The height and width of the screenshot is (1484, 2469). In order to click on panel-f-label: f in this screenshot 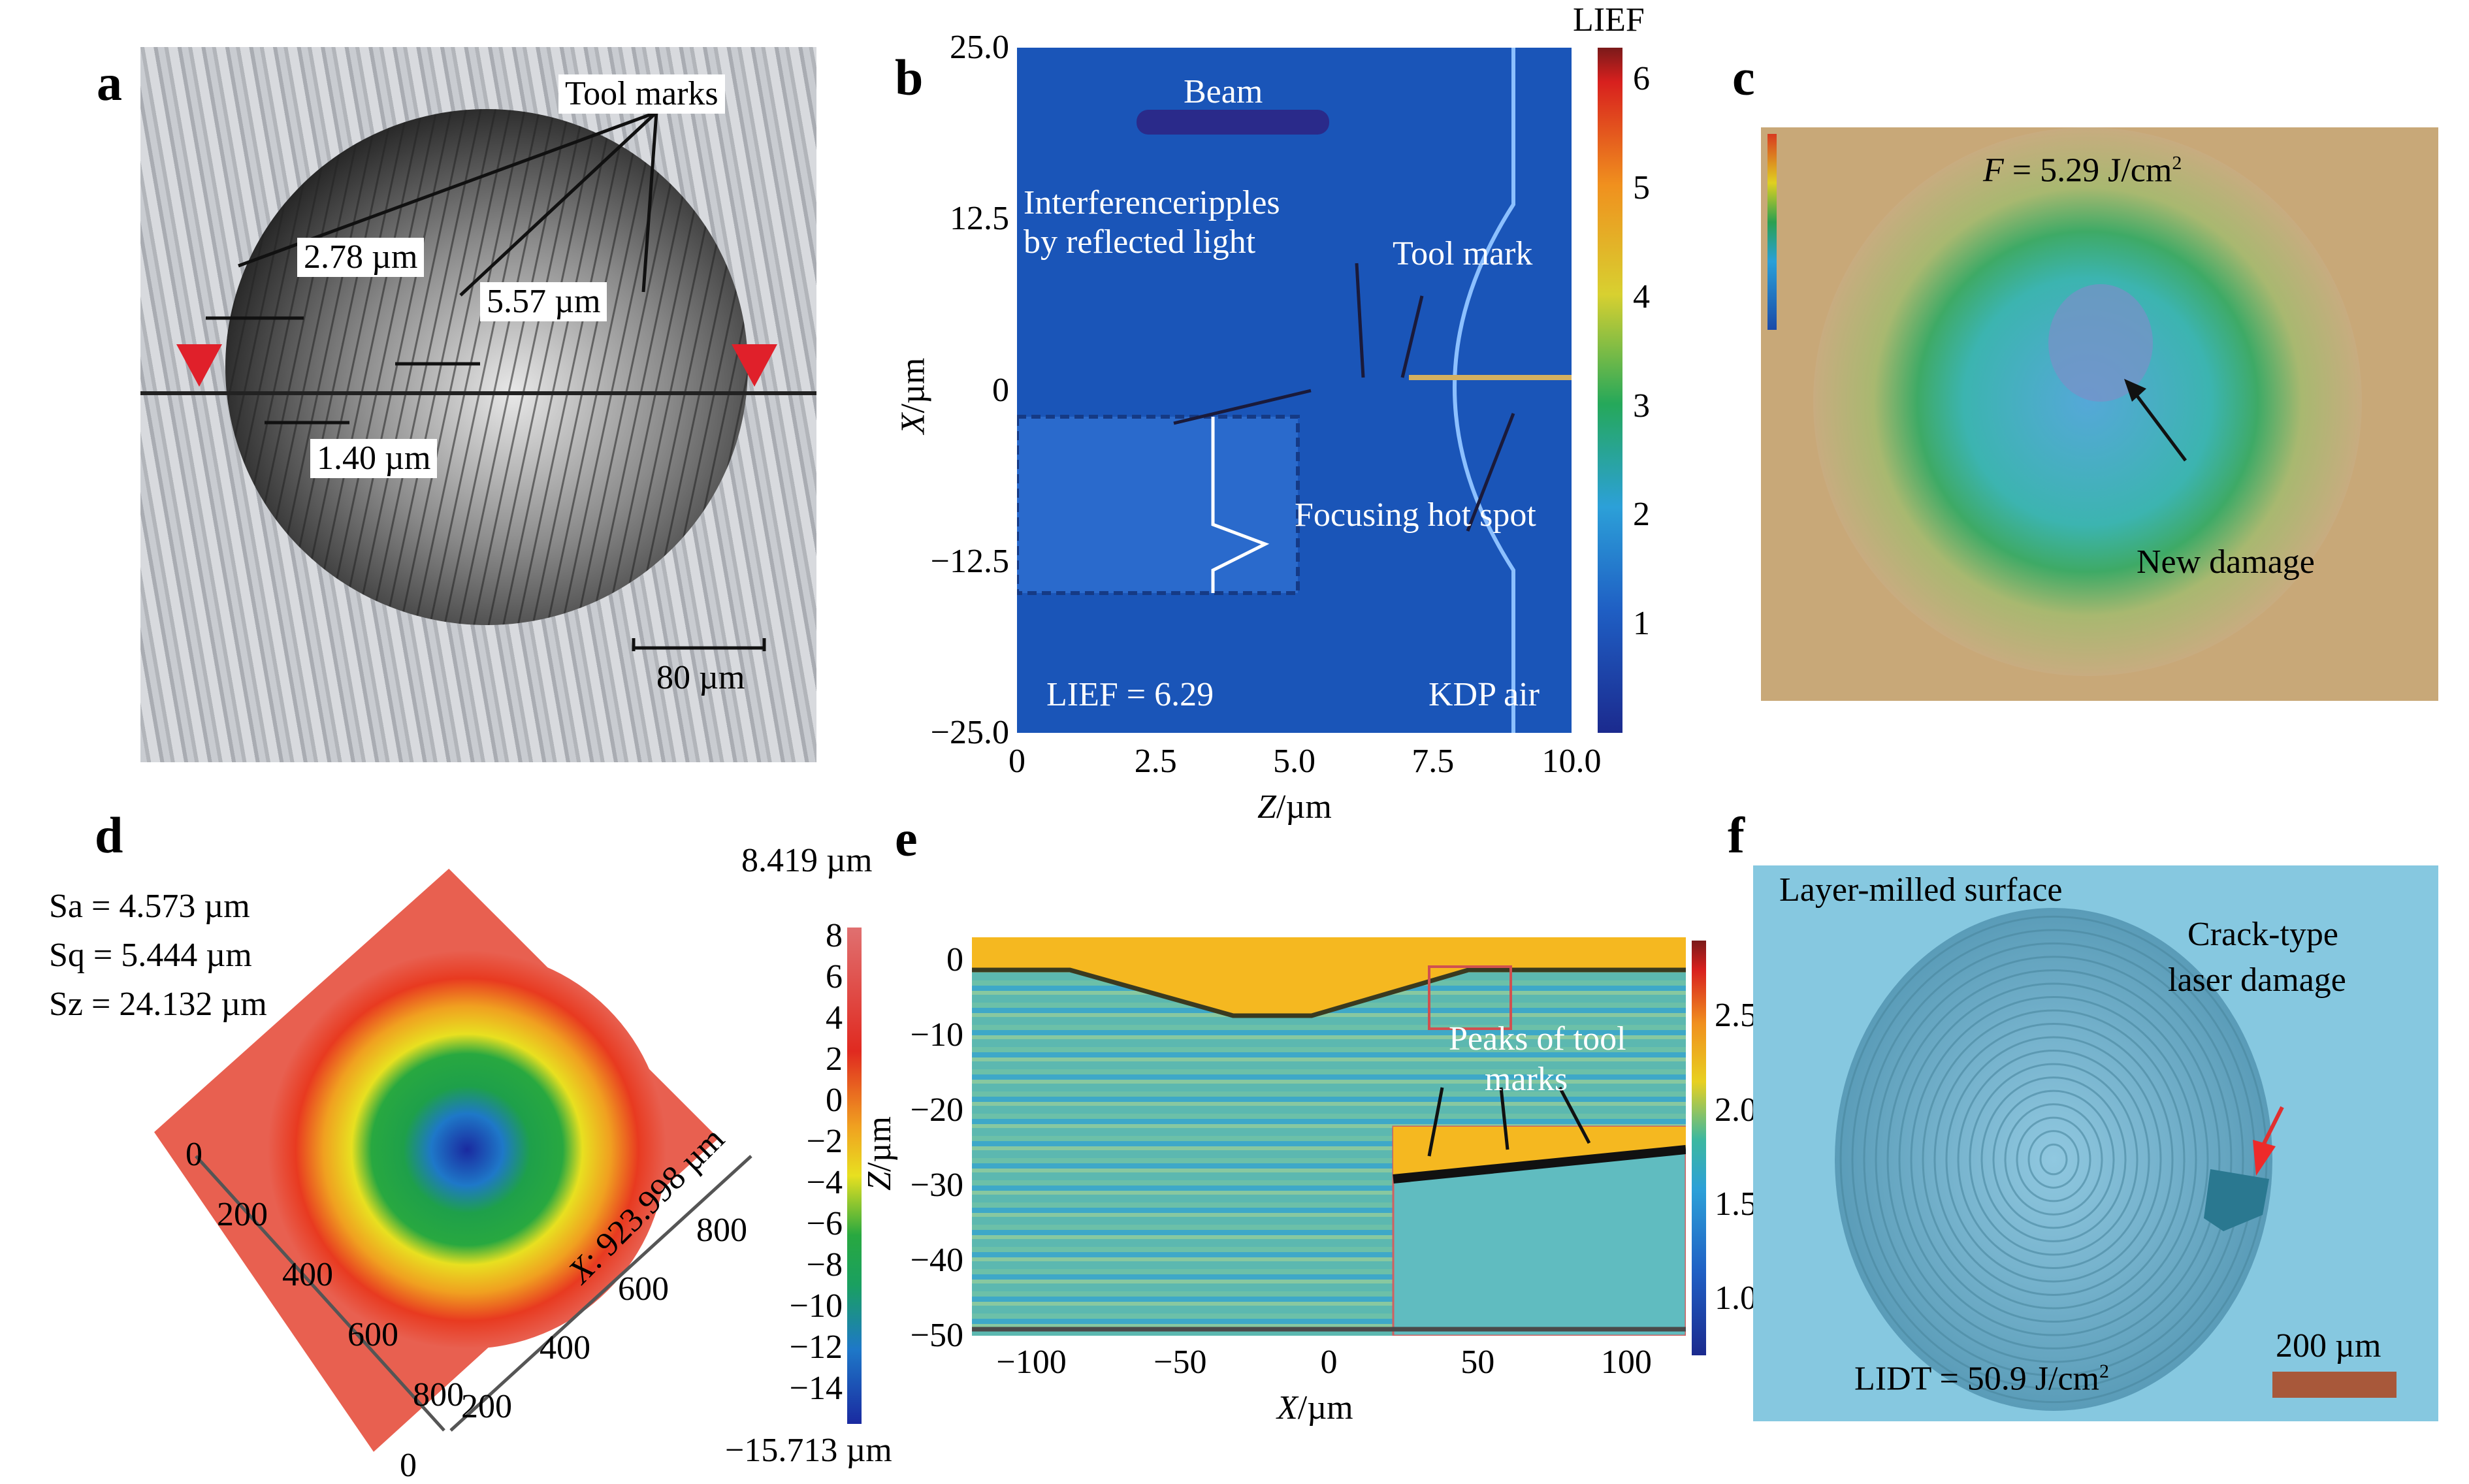, I will do `click(1736, 835)`.